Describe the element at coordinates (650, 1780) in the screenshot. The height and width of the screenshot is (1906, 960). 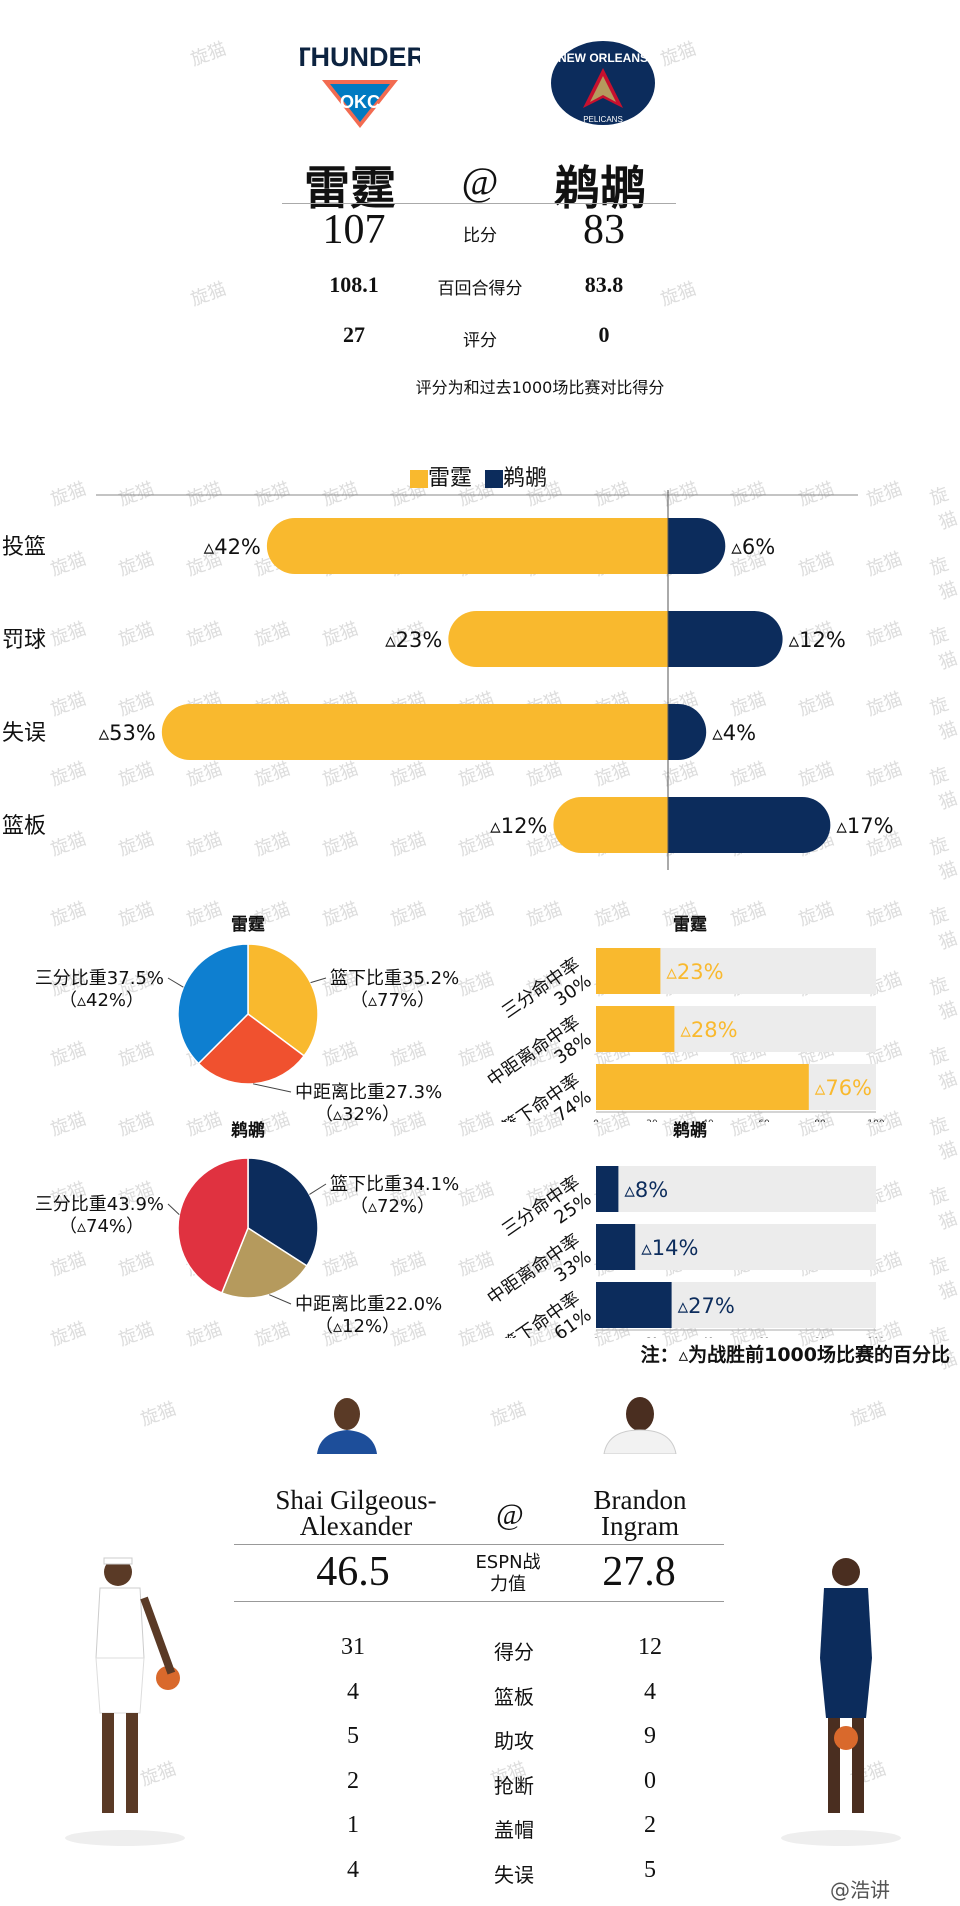
I see `player-stat-away: 0` at that location.